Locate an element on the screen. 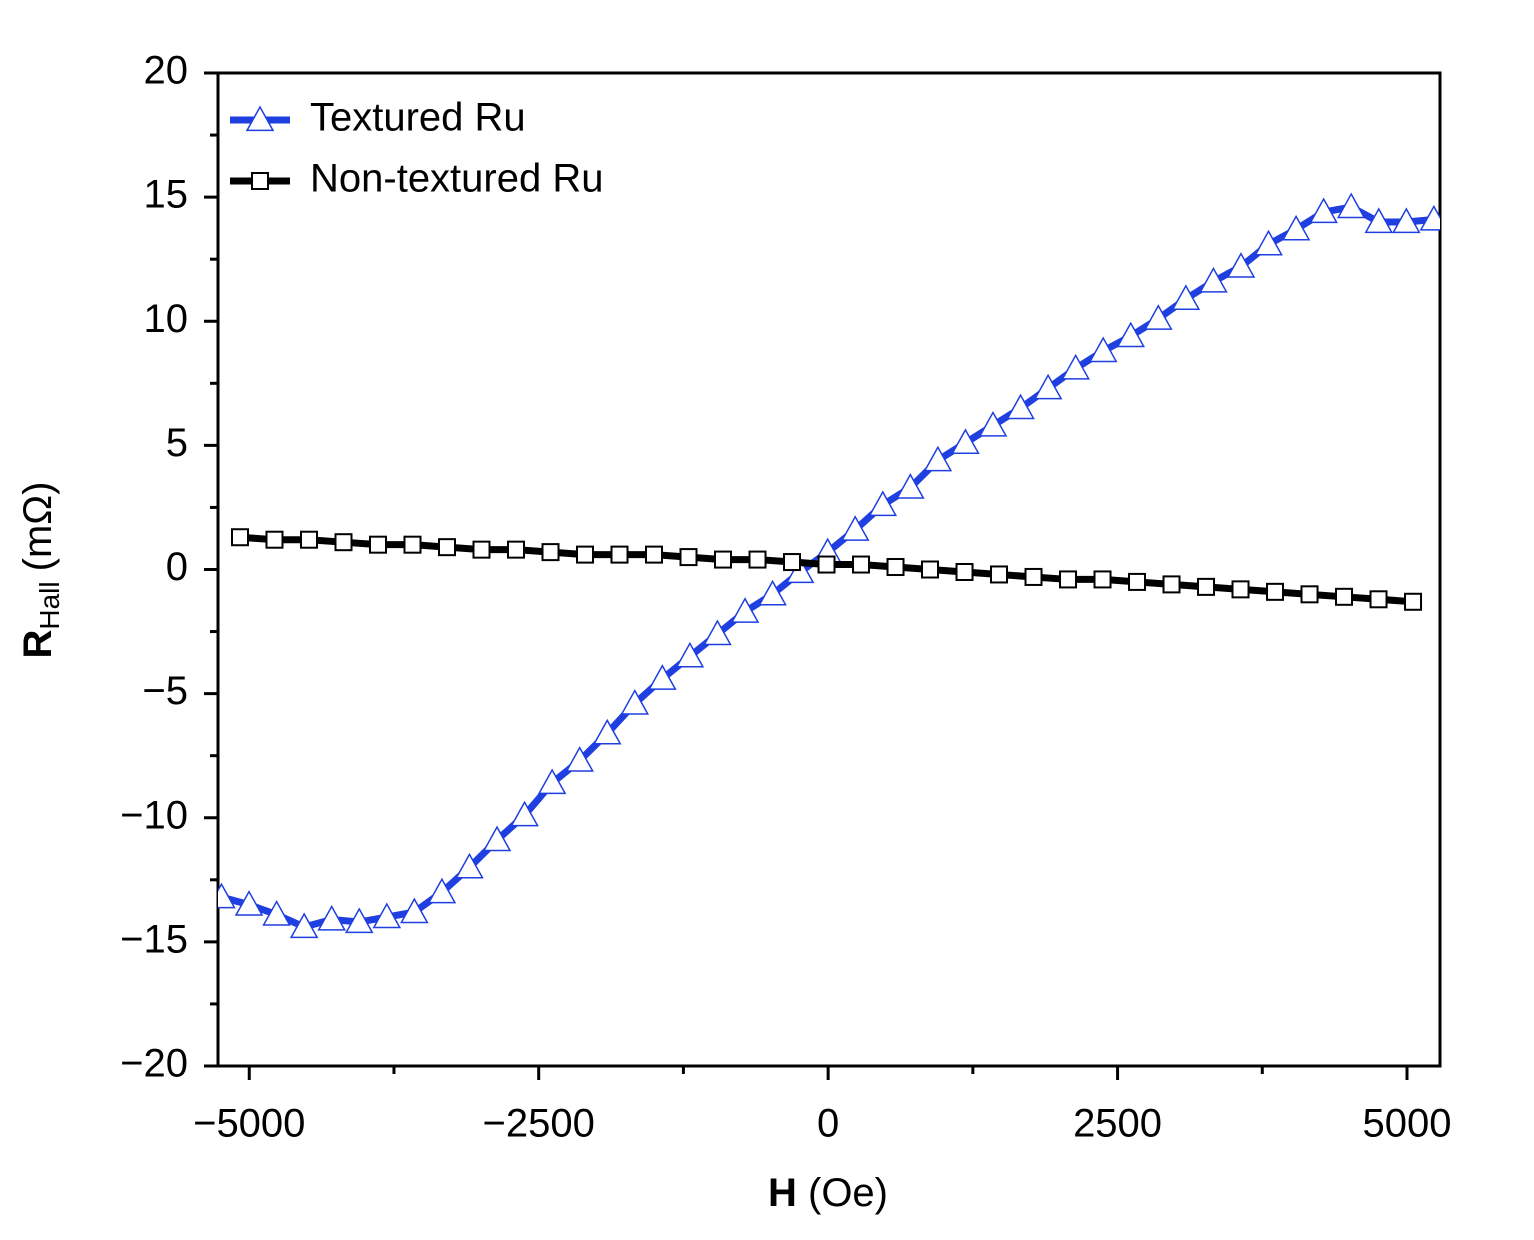  x-axis-label: H (Oe) is located at coordinates (828, 1193).